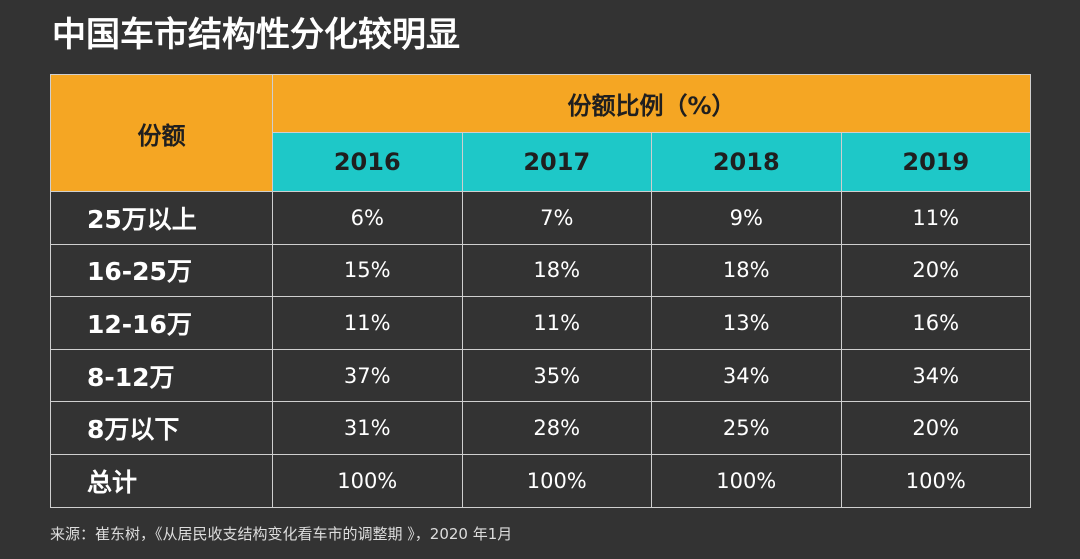  I want to click on source-note: 来源：崔东树，《从居民收支结构变化看车市的调整期 》，2020 年1月, so click(281, 534).